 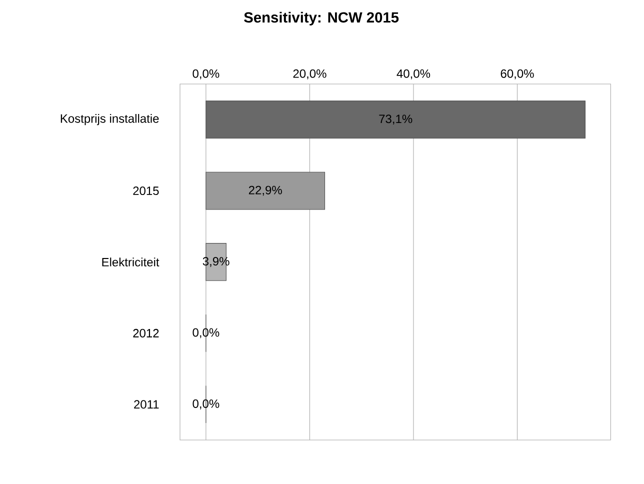 What do you see at coordinates (109, 120) in the screenshot?
I see `y-tick-label: Kostprijs installatie` at bounding box center [109, 120].